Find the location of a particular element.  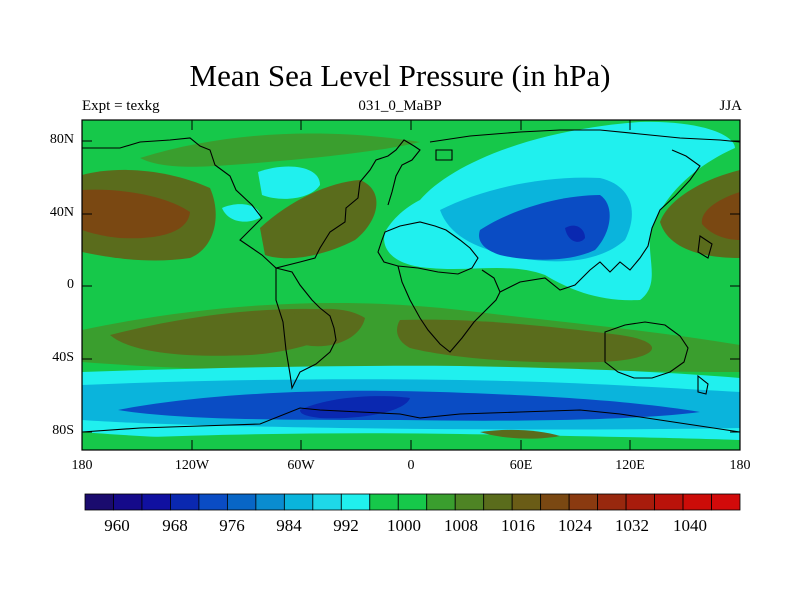

lat-label: 80N is located at coordinates (61, 139).